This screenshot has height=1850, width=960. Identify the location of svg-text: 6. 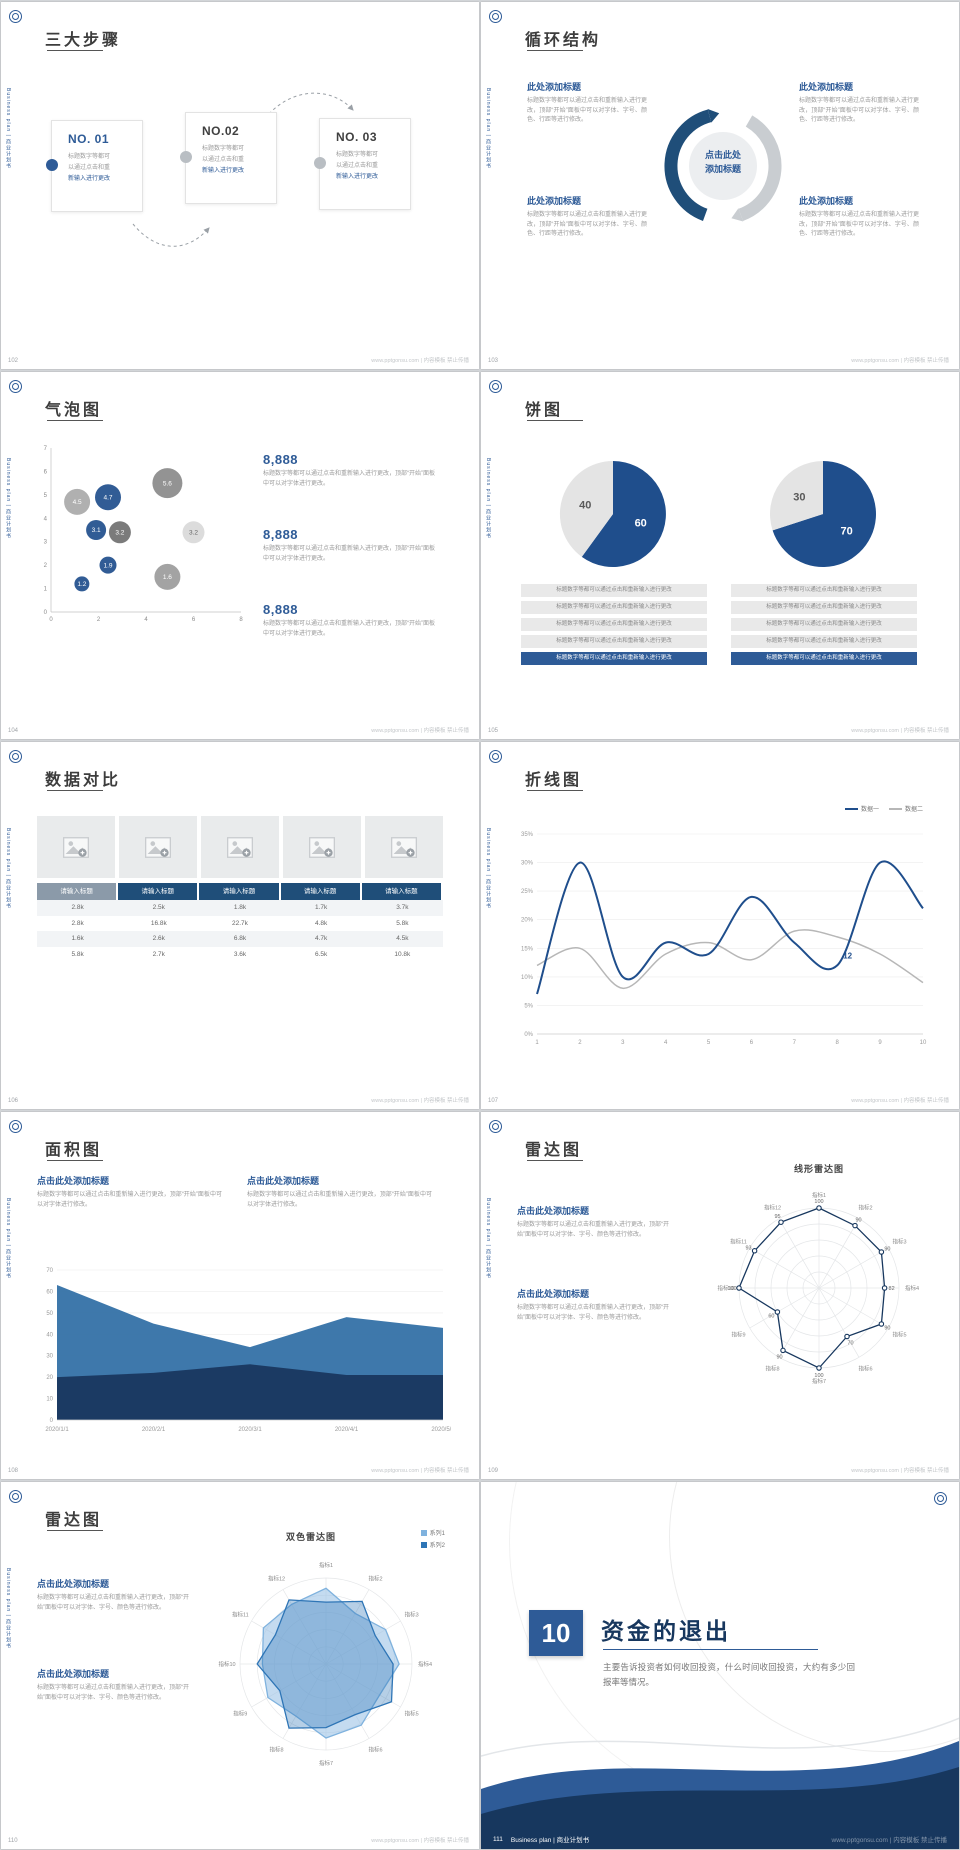
(194, 620).